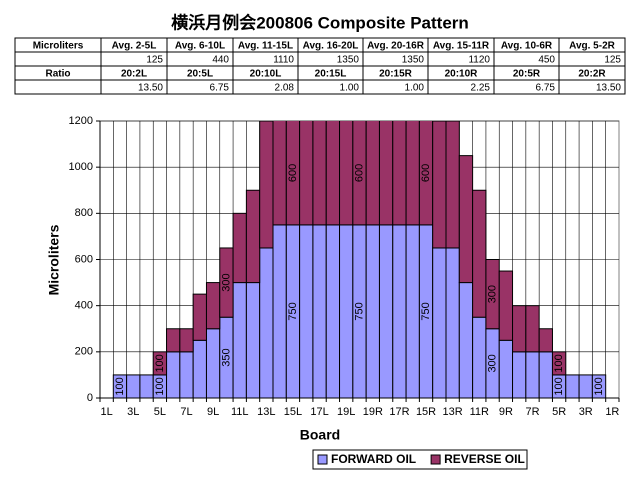 This screenshot has height=487, width=640. What do you see at coordinates (350, 88) in the screenshot?
I see `table-value: 1.00` at bounding box center [350, 88].